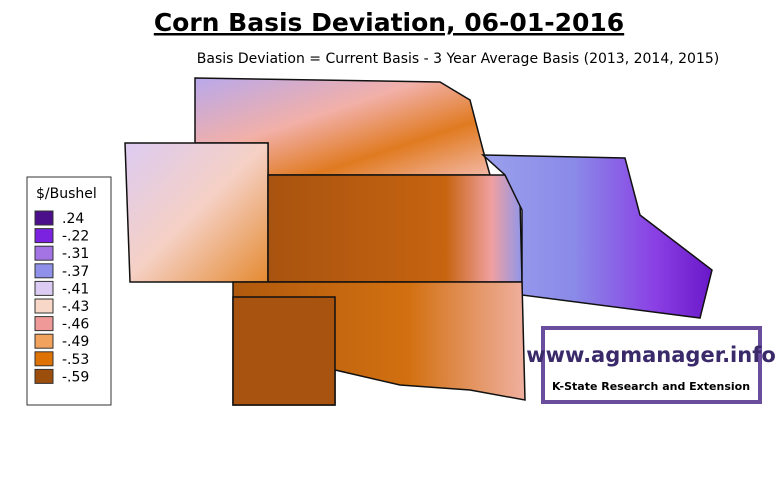 This screenshot has height=481, width=779. Describe the element at coordinates (75, 360) in the screenshot. I see `legend-label: -.53` at that location.